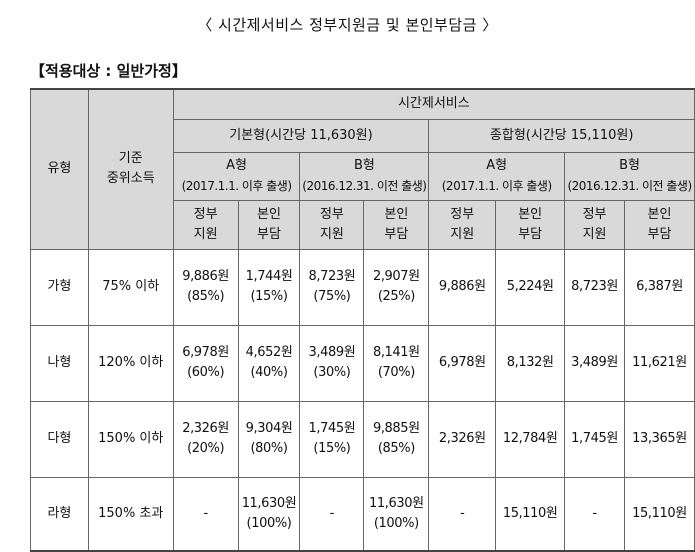 The image size is (695, 552). Describe the element at coordinates (205, 439) in the screenshot. I see `cell-basic-a-gov: 2,326원 (20%)` at that location.